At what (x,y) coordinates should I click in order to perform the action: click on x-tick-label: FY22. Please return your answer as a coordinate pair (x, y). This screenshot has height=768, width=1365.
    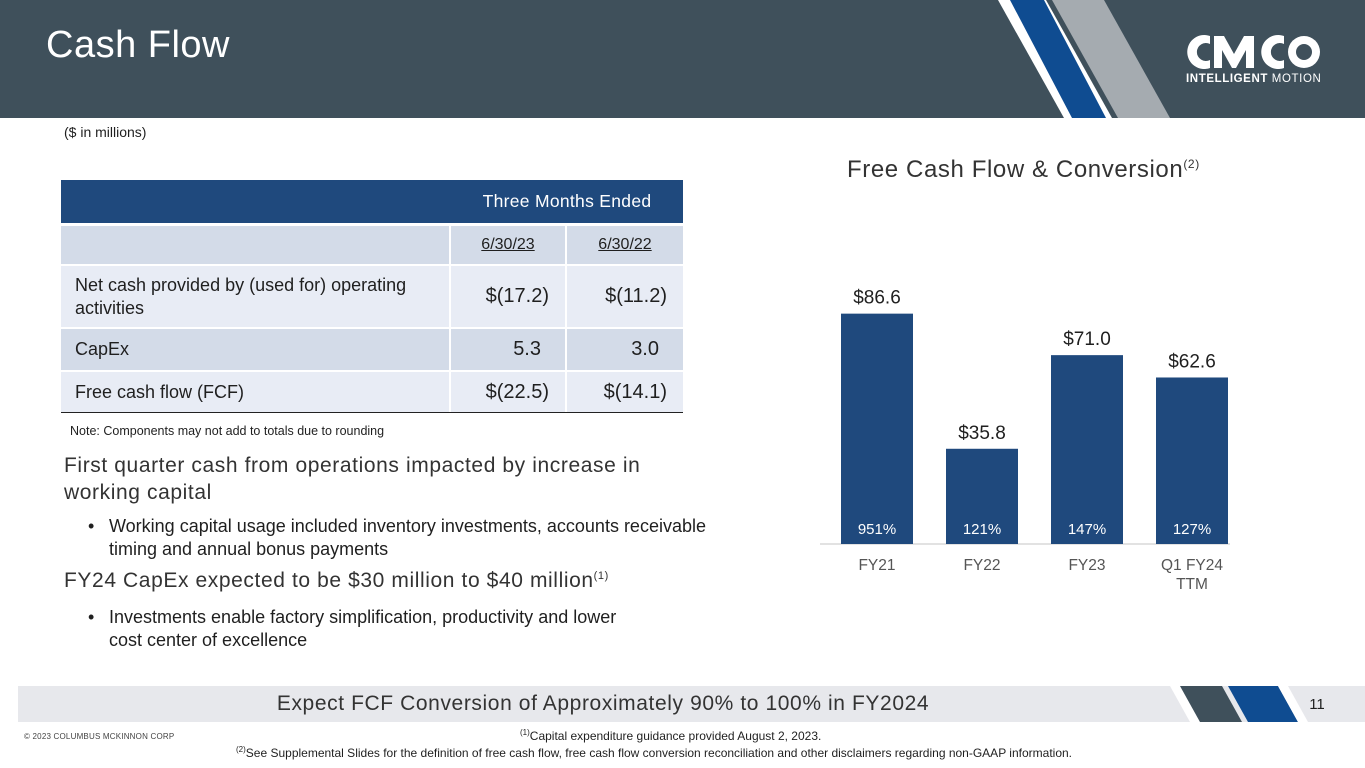
    Looking at the image, I should click on (981, 565).